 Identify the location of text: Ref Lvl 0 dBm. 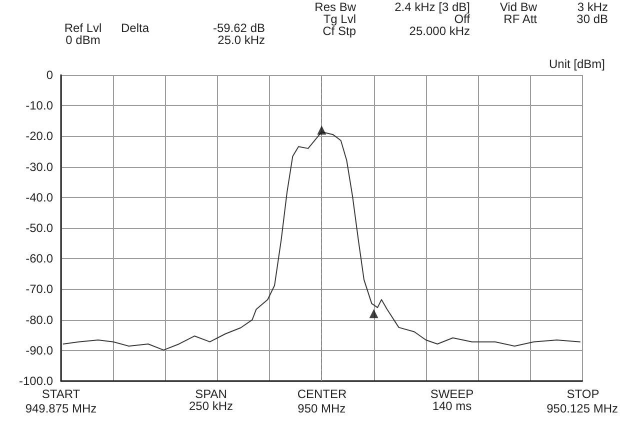
(83, 34).